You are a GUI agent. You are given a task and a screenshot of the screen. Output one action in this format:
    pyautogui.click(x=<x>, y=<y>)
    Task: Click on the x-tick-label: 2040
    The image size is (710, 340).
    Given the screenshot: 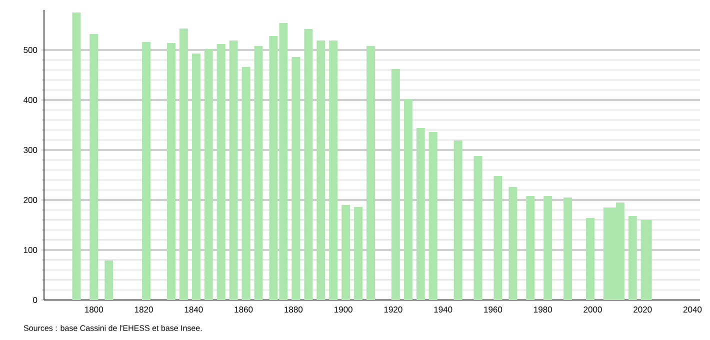 What is the action you would take?
    pyautogui.click(x=692, y=309)
    